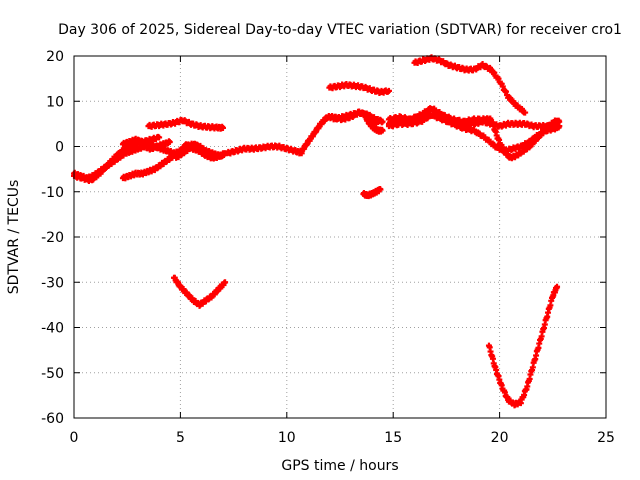 The image size is (640, 480). I want to click on x-axis-label: GPS time / hours, so click(339, 466).